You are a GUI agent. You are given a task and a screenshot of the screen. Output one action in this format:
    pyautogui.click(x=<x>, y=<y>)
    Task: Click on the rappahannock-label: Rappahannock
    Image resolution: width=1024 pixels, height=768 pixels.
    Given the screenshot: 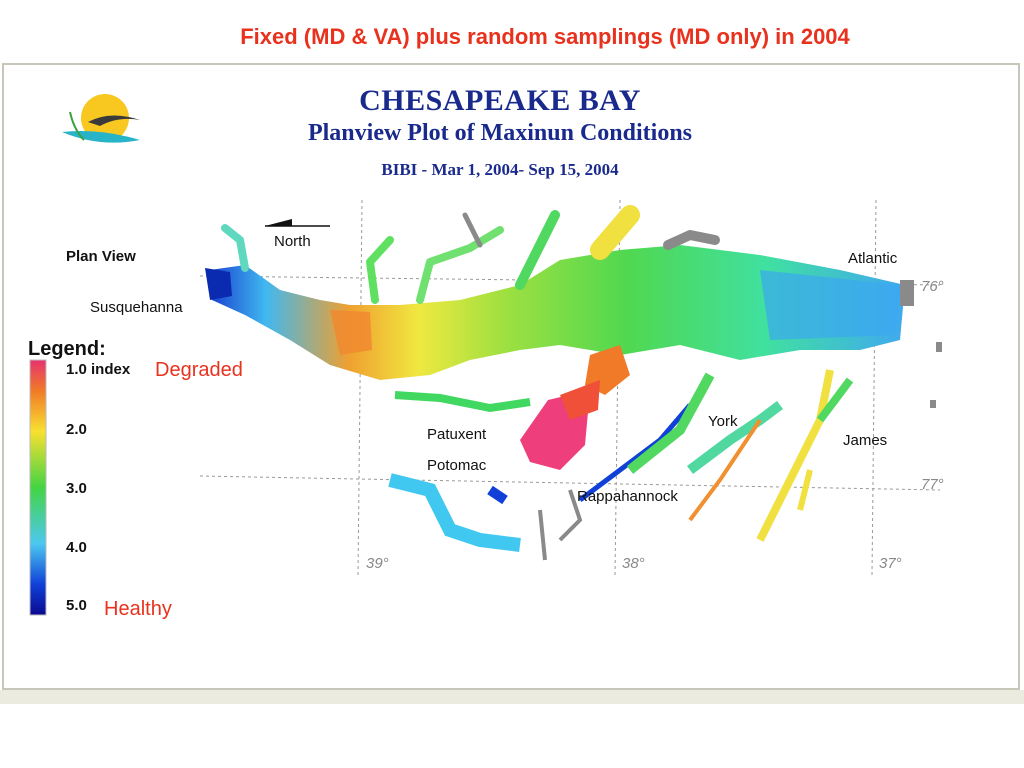 What is the action you would take?
    pyautogui.click(x=627, y=496)
    